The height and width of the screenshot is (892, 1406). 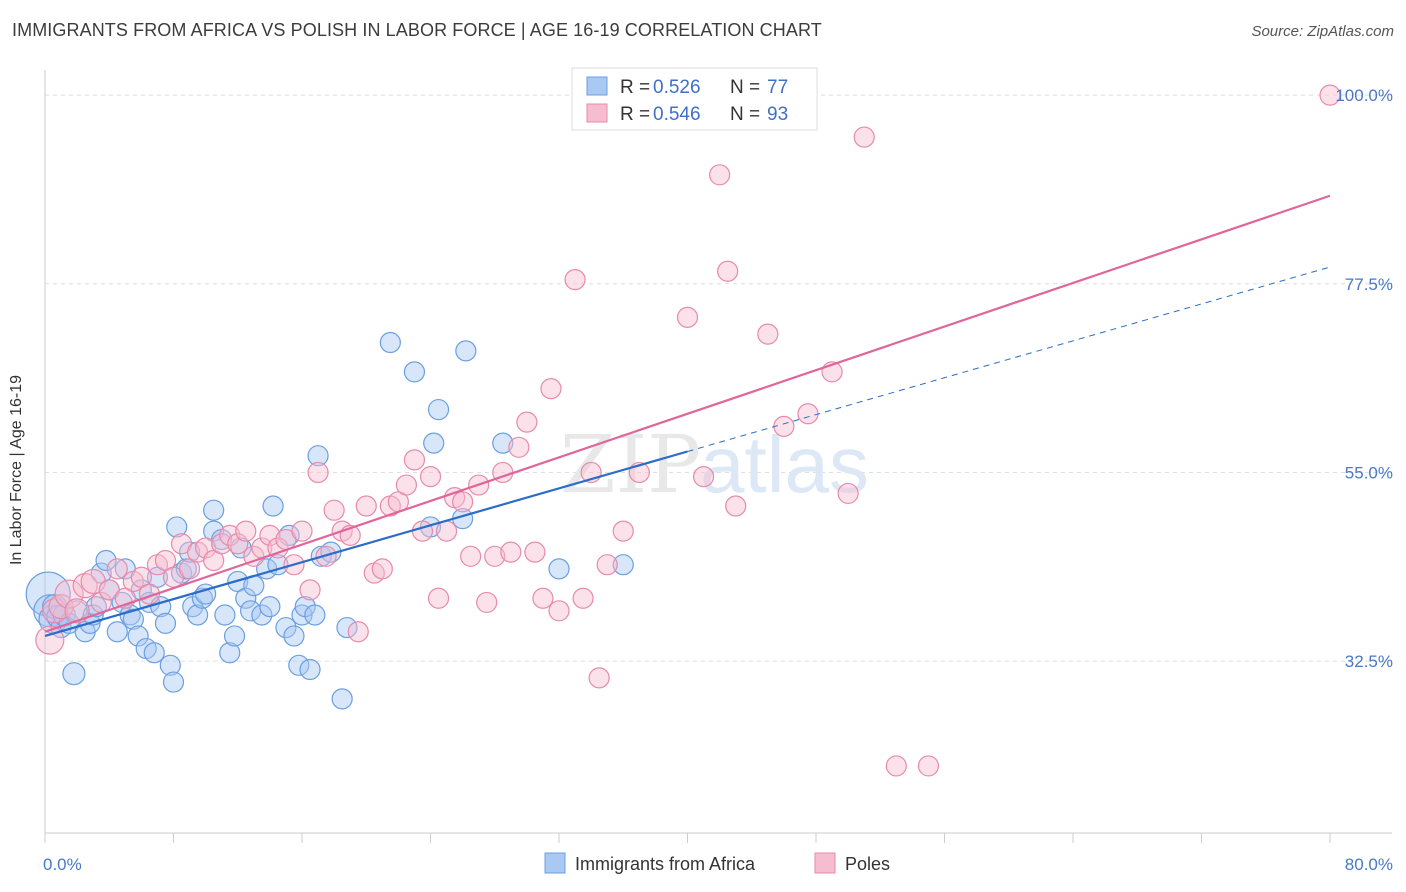 What do you see at coordinates (1364, 95) in the screenshot?
I see `y-tick-label-0: 100.0%` at bounding box center [1364, 95].